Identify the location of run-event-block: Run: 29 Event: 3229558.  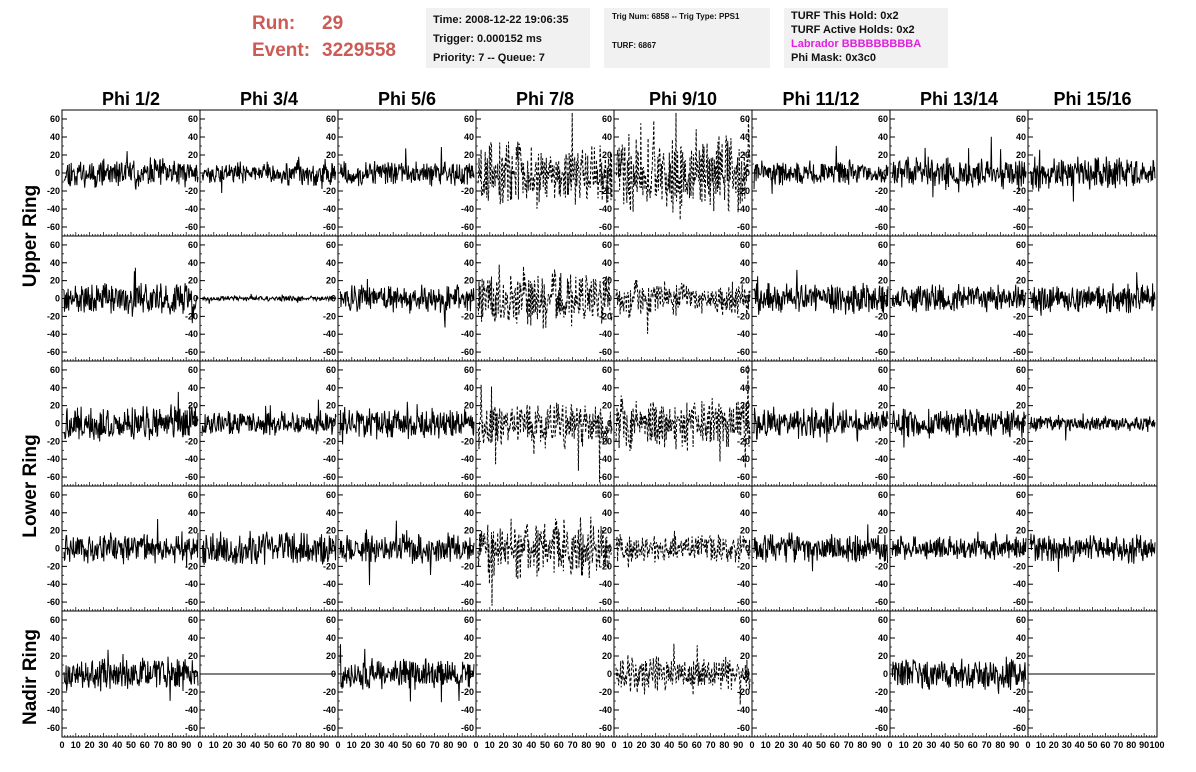
(324, 37).